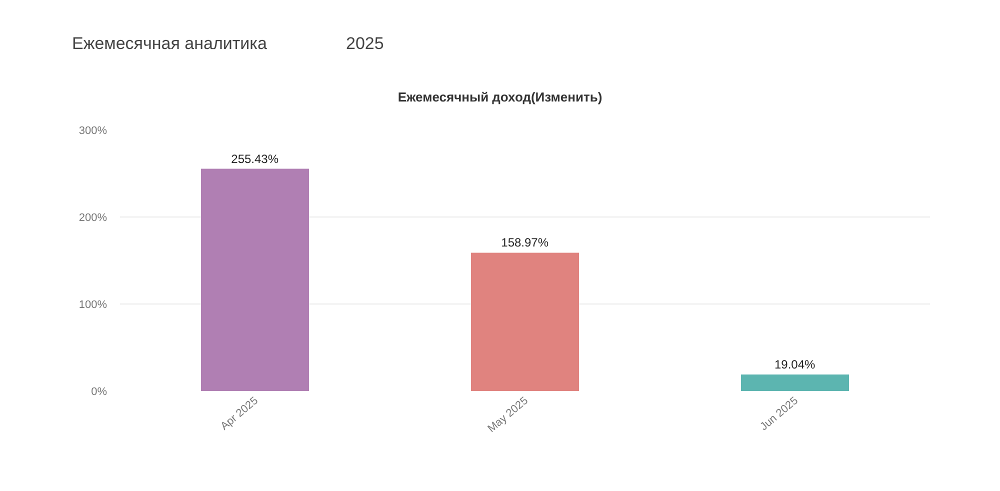  I want to click on y-tick-label: 0%, so click(99, 392).